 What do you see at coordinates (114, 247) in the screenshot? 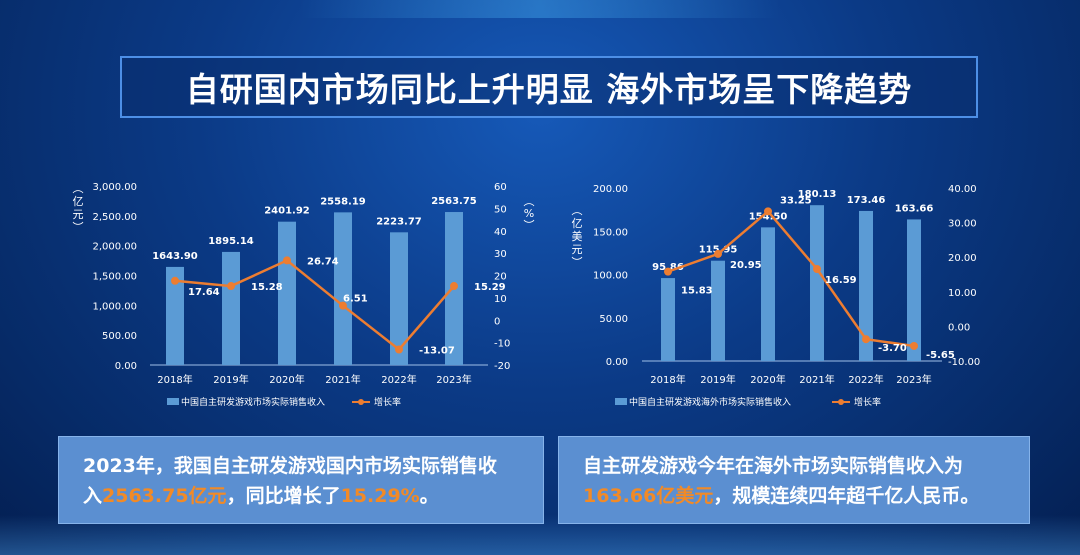
I see `y-tick-label: 2,000.00` at bounding box center [114, 247].